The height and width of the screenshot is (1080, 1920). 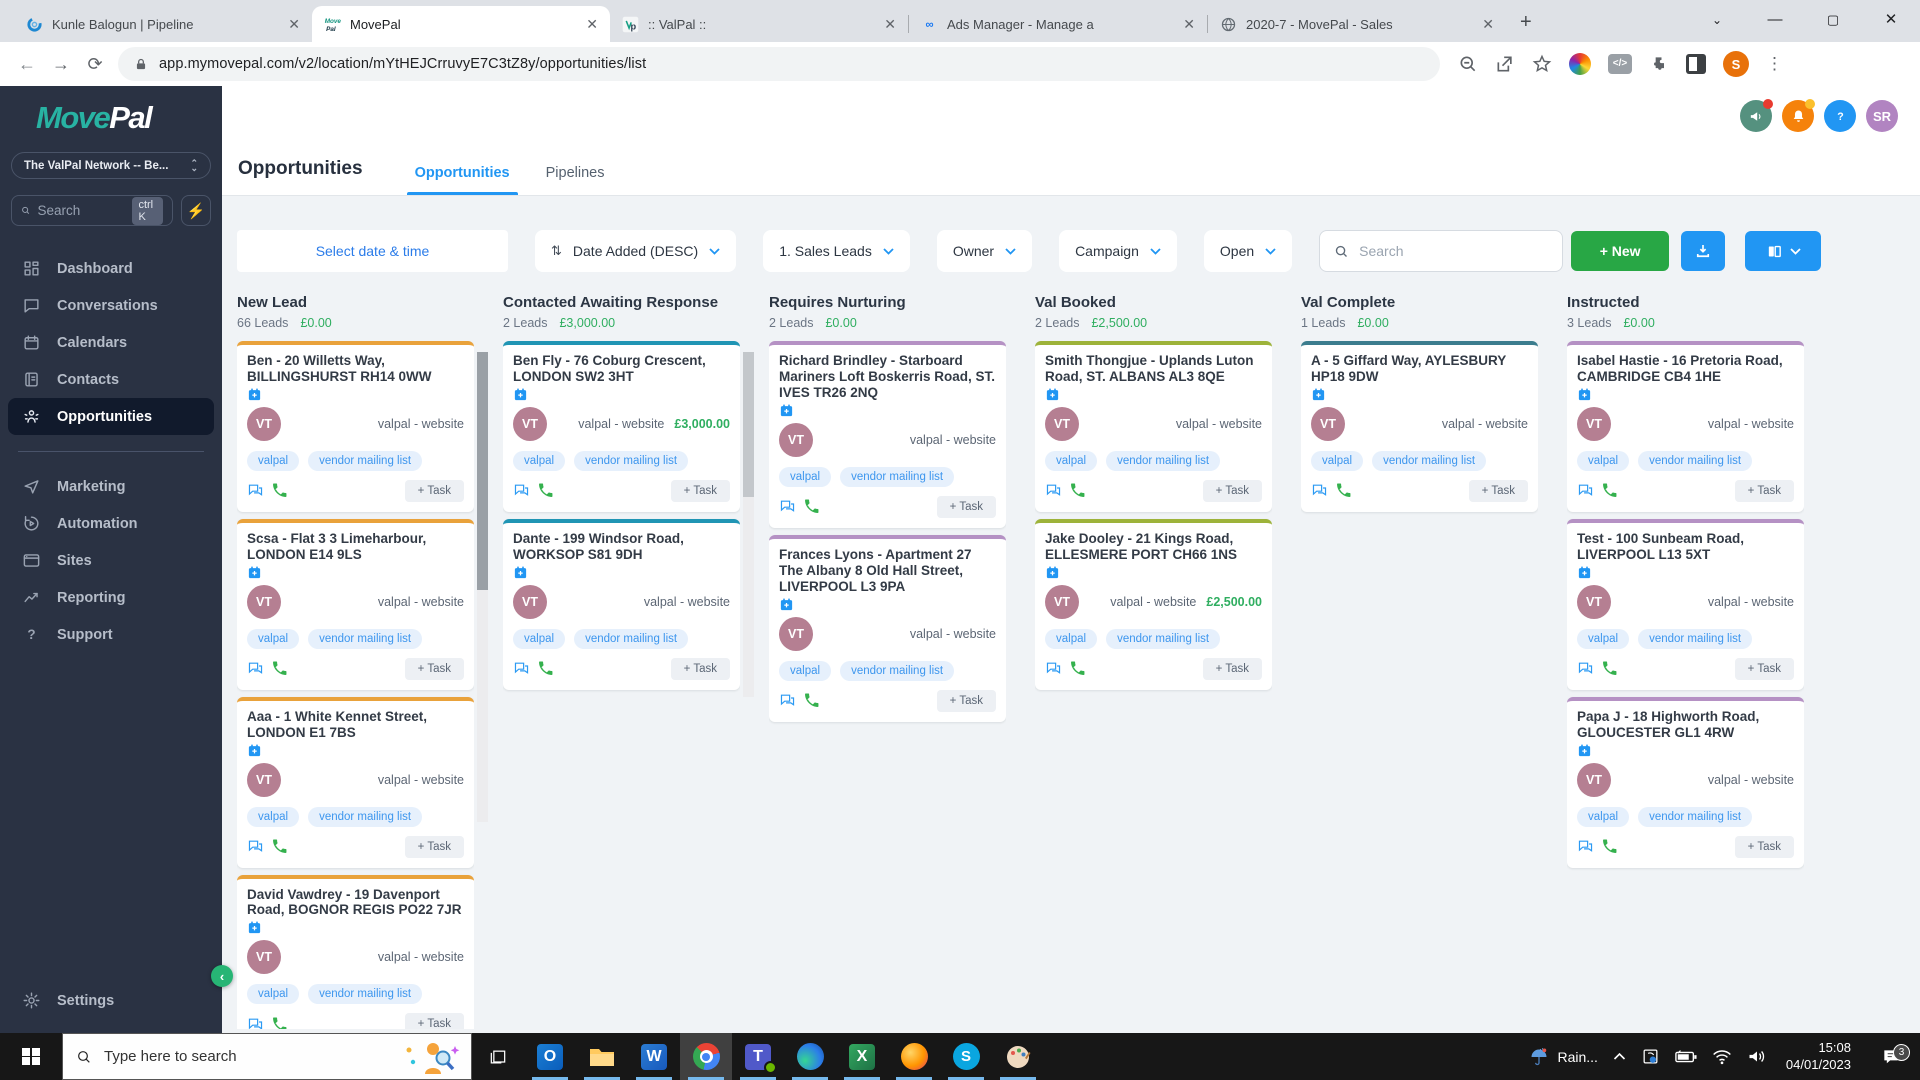 What do you see at coordinates (984, 251) in the screenshot?
I see `owner-dropdown: Owner` at bounding box center [984, 251].